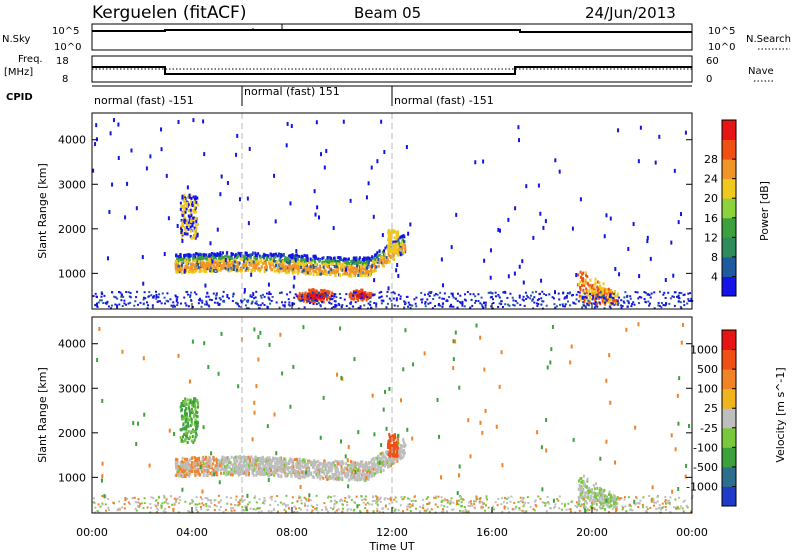 This screenshot has width=800, height=554. I want to click on power-ylabel: Slant Range [km], so click(42, 211).